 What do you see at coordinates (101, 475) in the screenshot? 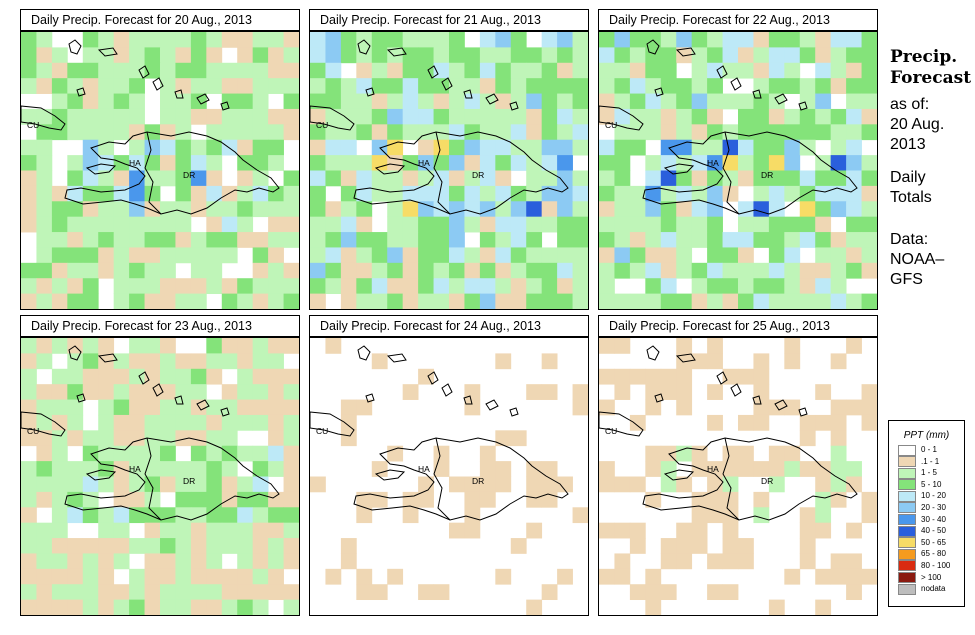
I see `gonave-island-coastline` at bounding box center [101, 475].